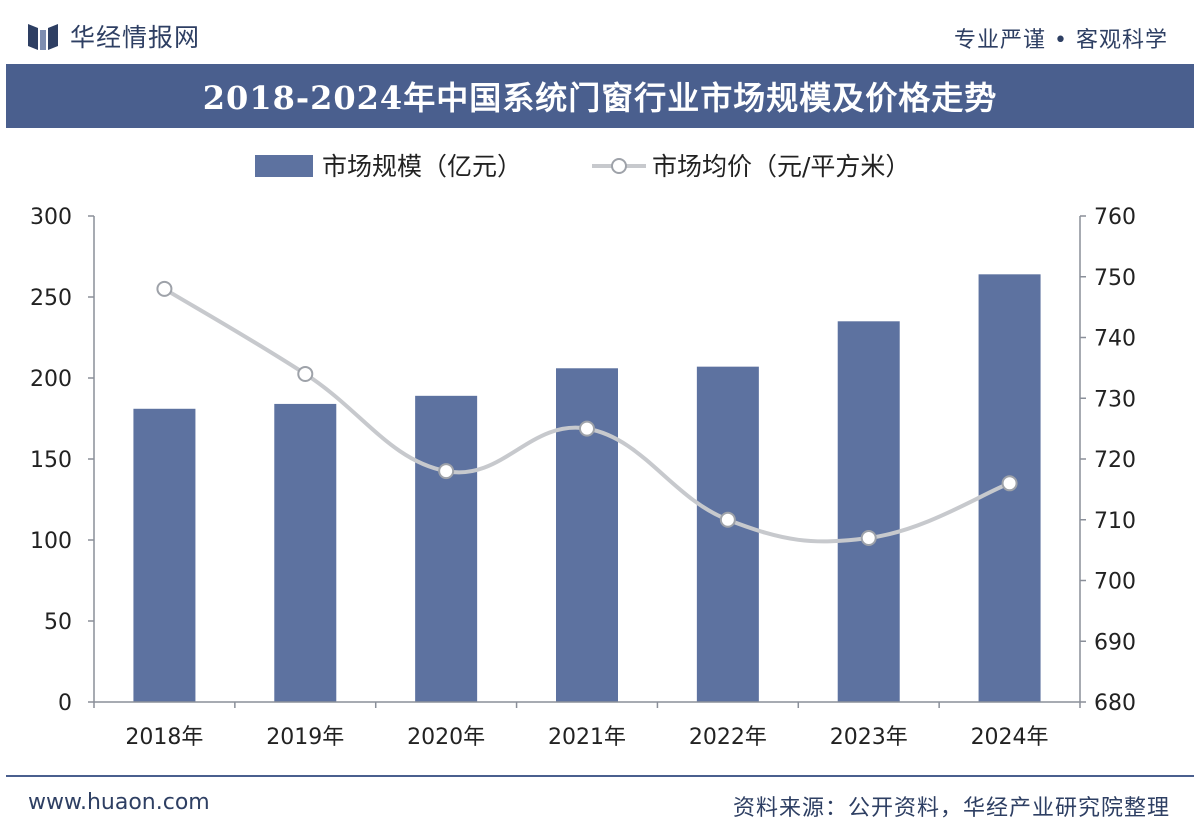 Image resolution: width=1200 pixels, height=837 pixels. Describe the element at coordinates (587, 737) in the screenshot. I see `x-tick-label: 2021年` at that location.